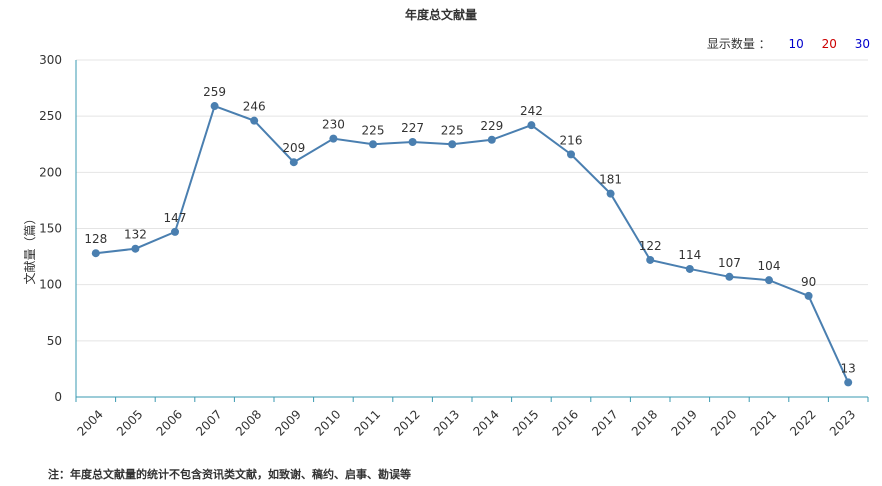  I want to click on data-label: 230, so click(333, 125).